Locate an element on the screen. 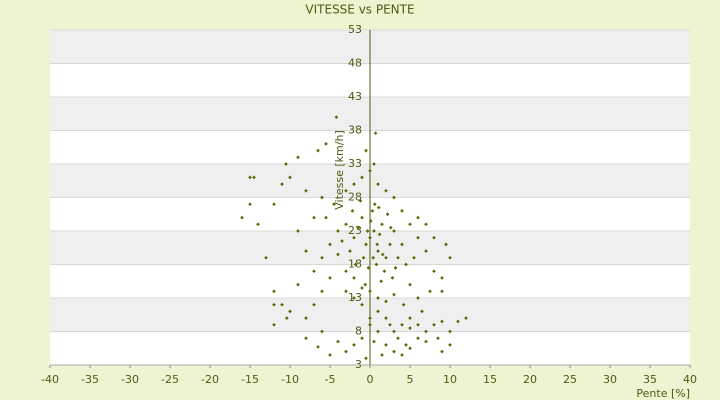 Image resolution: width=720 pixels, height=400 pixels. x-tick-label: 20 is located at coordinates (530, 379).